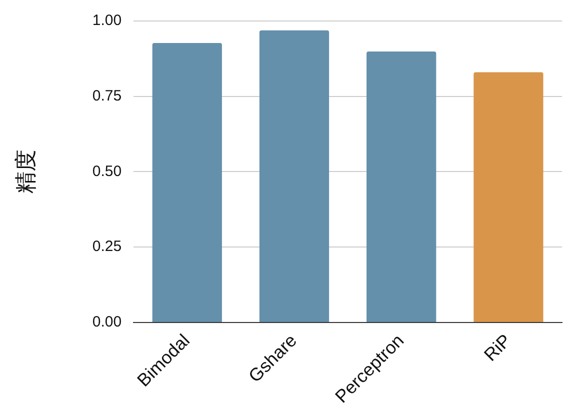  I want to click on x-tick-label: RiP, so click(497, 347).